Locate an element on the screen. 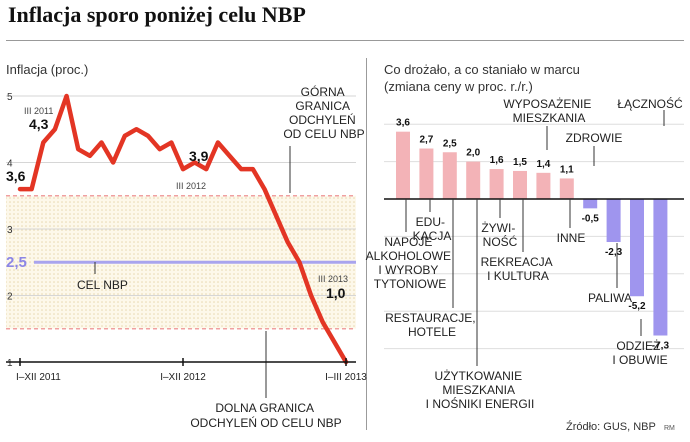 The height and width of the screenshot is (442, 690). left-y-tick-label: 3 is located at coordinates (10, 230).